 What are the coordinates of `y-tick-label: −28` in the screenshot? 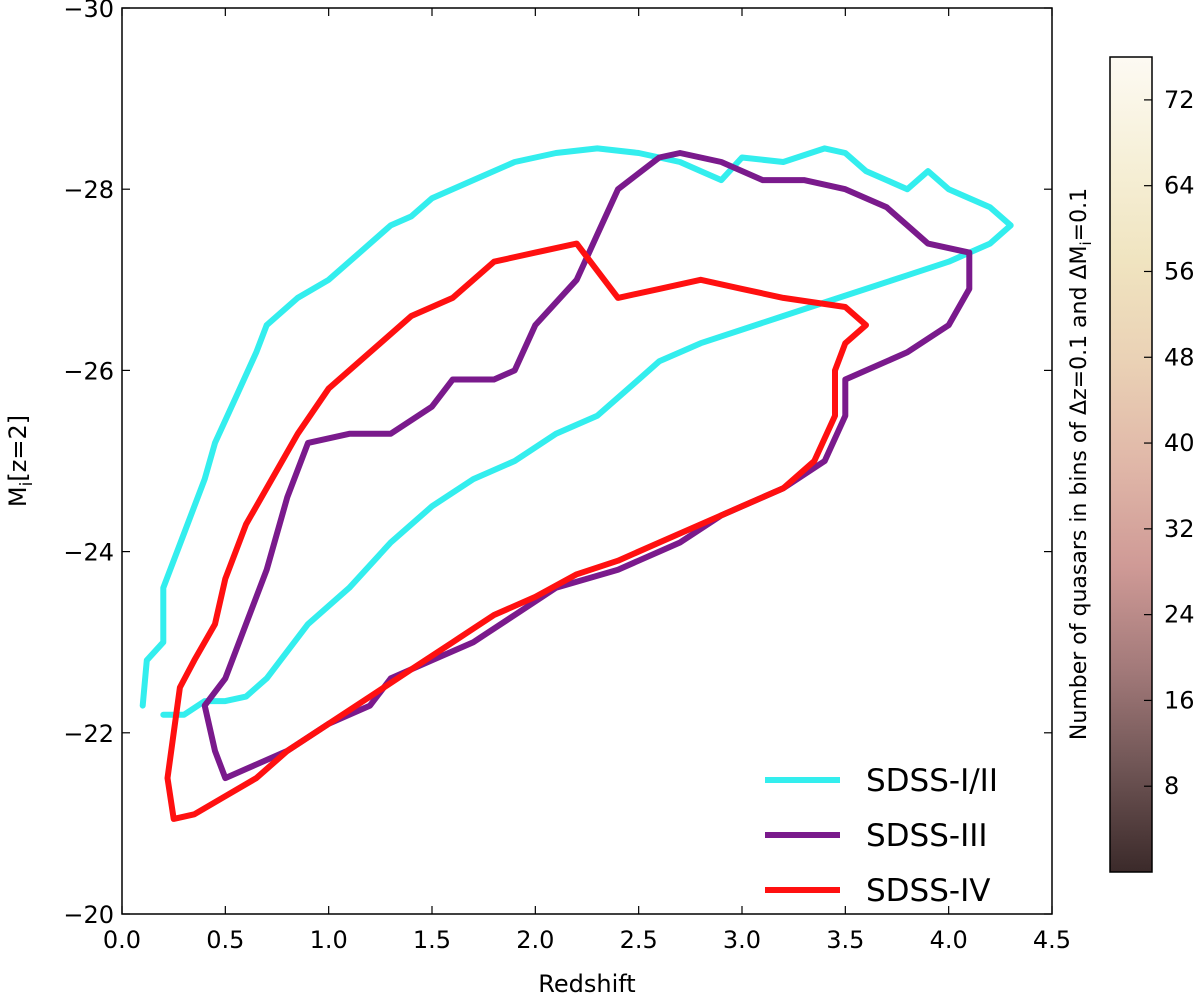 It's located at (88, 190).